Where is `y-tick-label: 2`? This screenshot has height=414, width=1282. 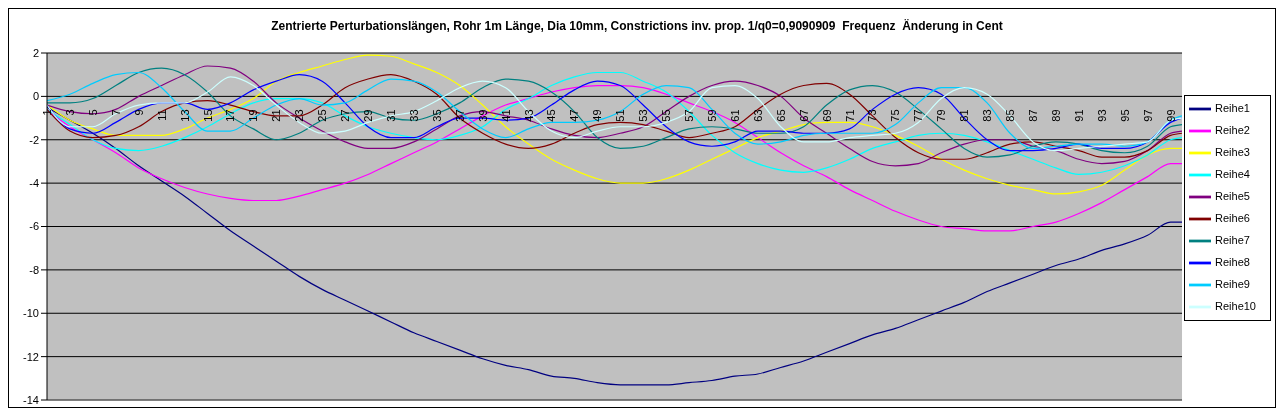
y-tick-label: 2 is located at coordinates (35, 52).